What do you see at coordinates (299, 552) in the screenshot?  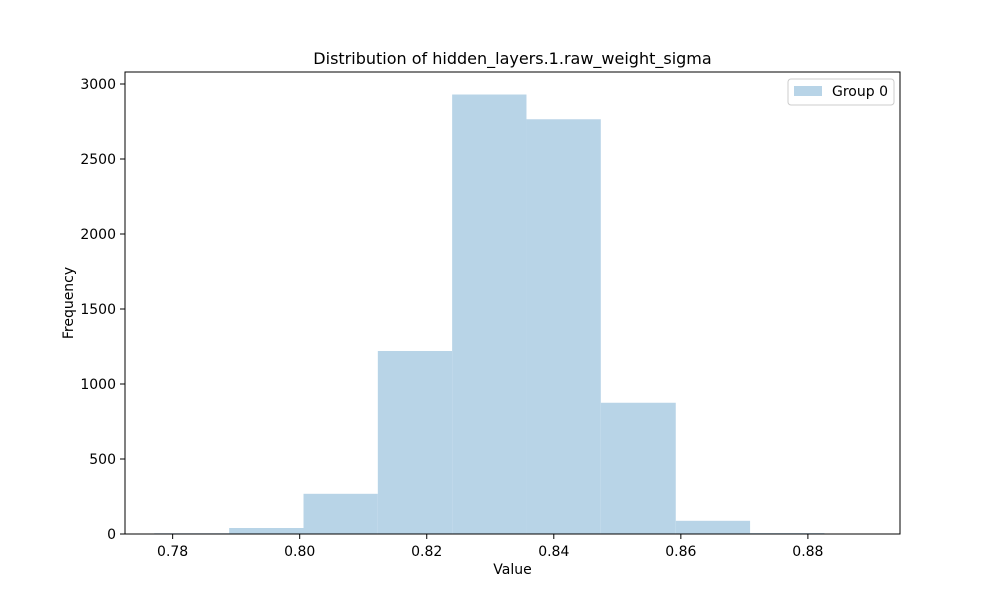 I see `x-tick-label: 0.80` at bounding box center [299, 552].